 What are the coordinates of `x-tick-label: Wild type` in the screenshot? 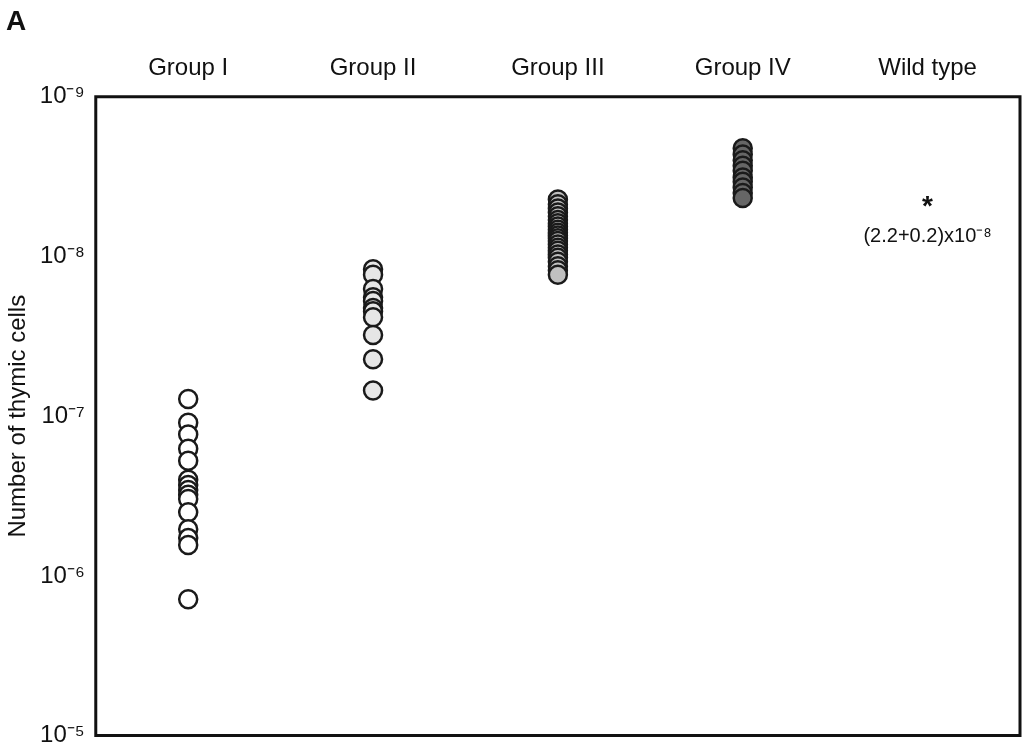 It's located at (927, 67).